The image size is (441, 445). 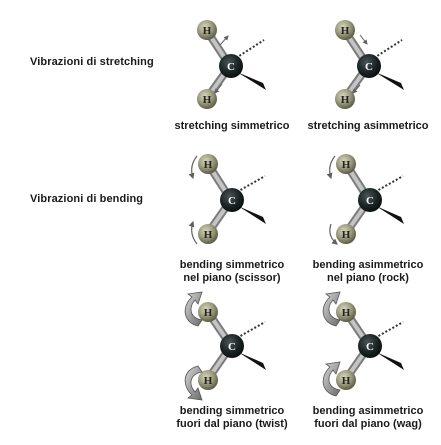 I want to click on caption-line: nel piano (rock), so click(x=368, y=278).